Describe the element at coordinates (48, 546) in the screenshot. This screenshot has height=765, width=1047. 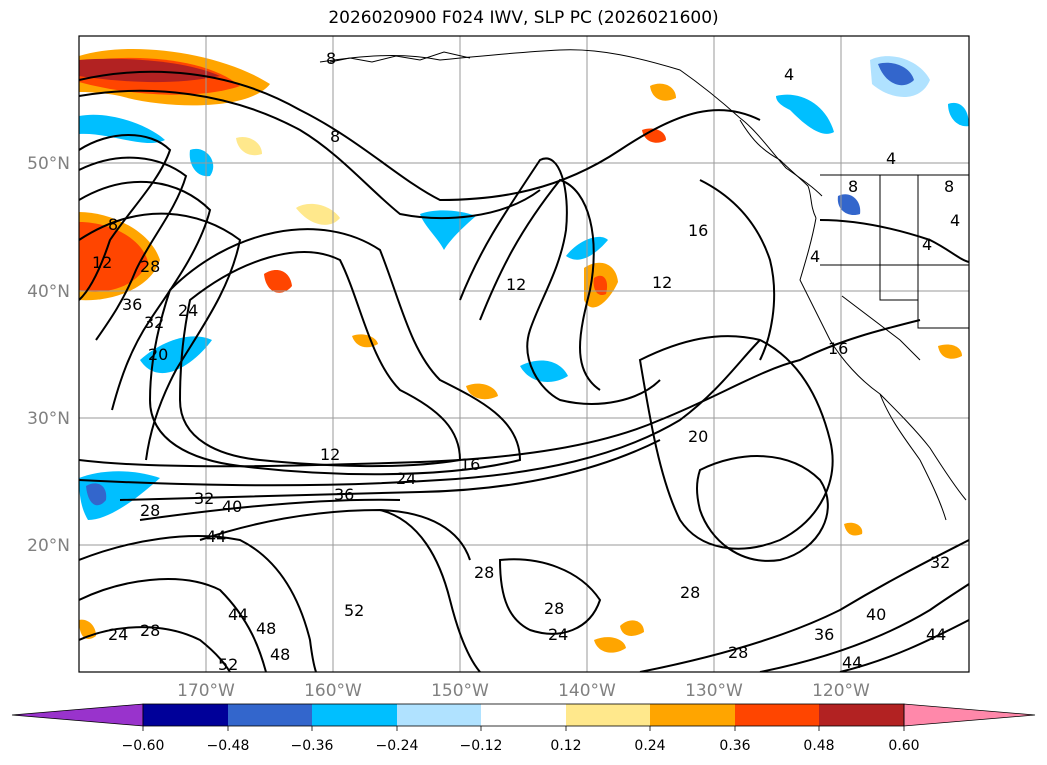
I see `latitude-label: 20°N` at that location.